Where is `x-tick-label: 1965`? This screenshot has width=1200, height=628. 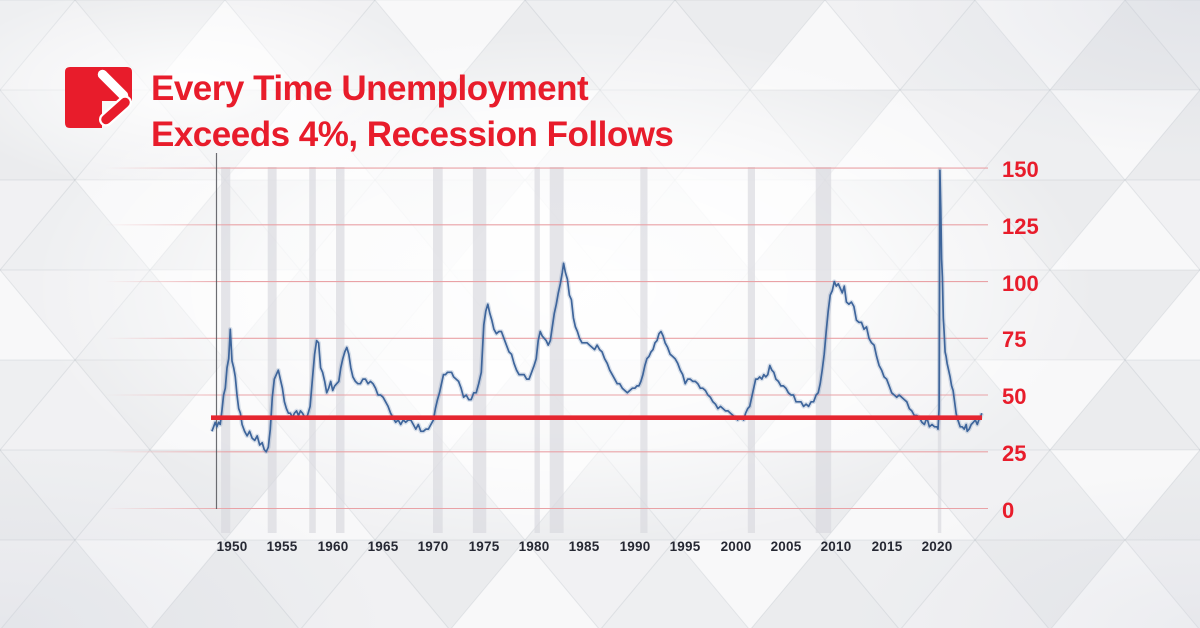 x-tick-label: 1965 is located at coordinates (383, 546).